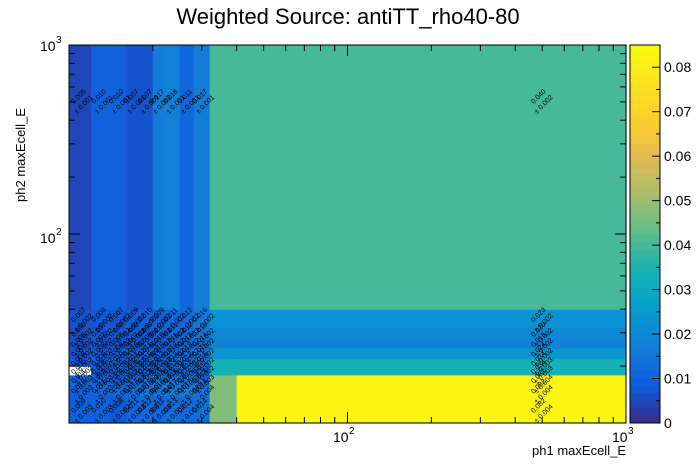  I want to click on y-tick-label-base: 10, so click(48, 238).